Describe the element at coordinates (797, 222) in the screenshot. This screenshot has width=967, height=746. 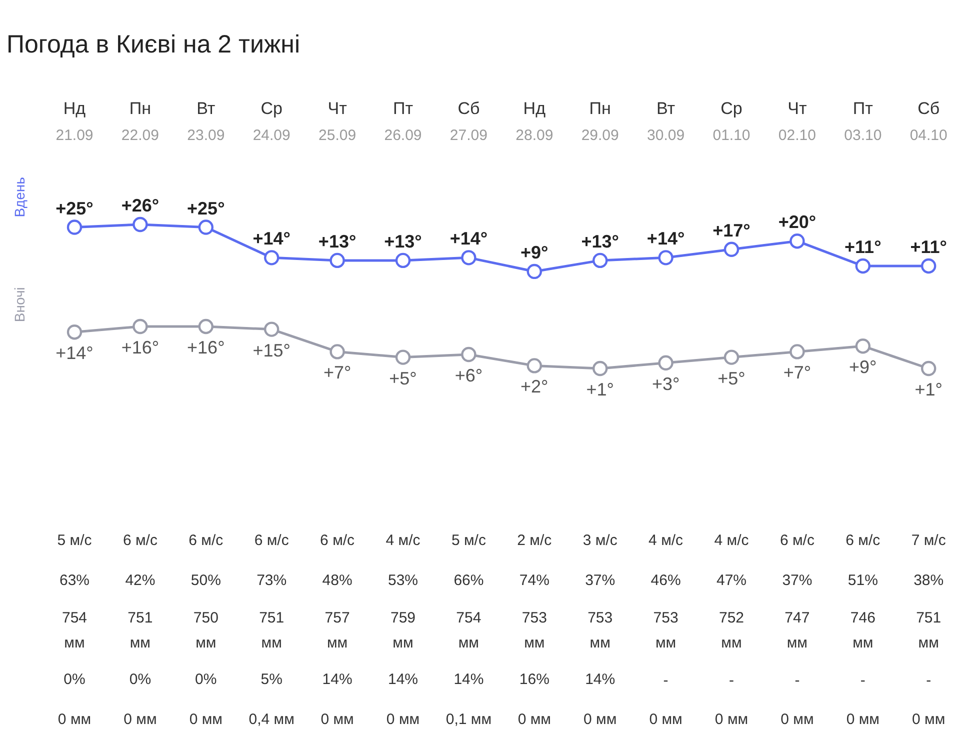
I see `data-label: +20°` at that location.